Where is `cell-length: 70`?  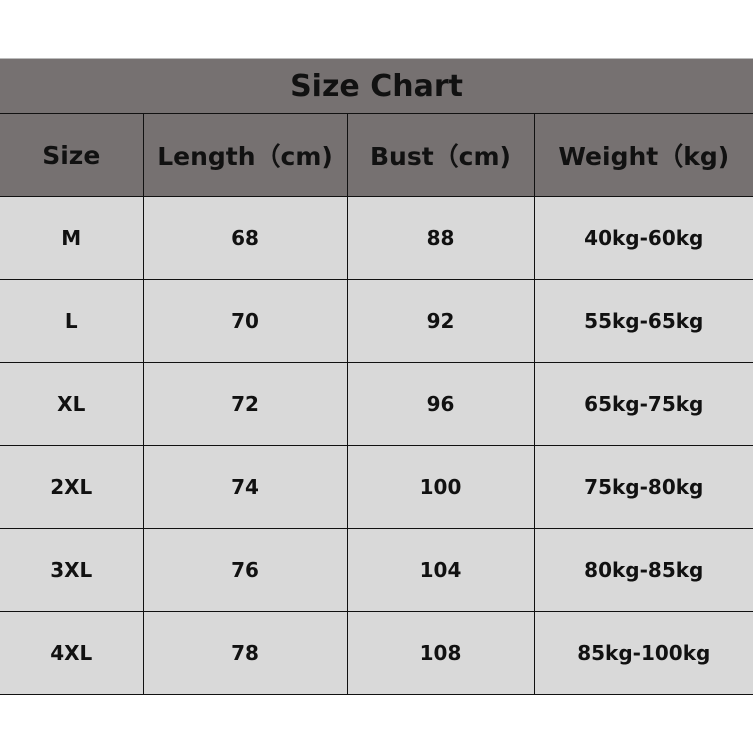 cell-length: 70 is located at coordinates (245, 321).